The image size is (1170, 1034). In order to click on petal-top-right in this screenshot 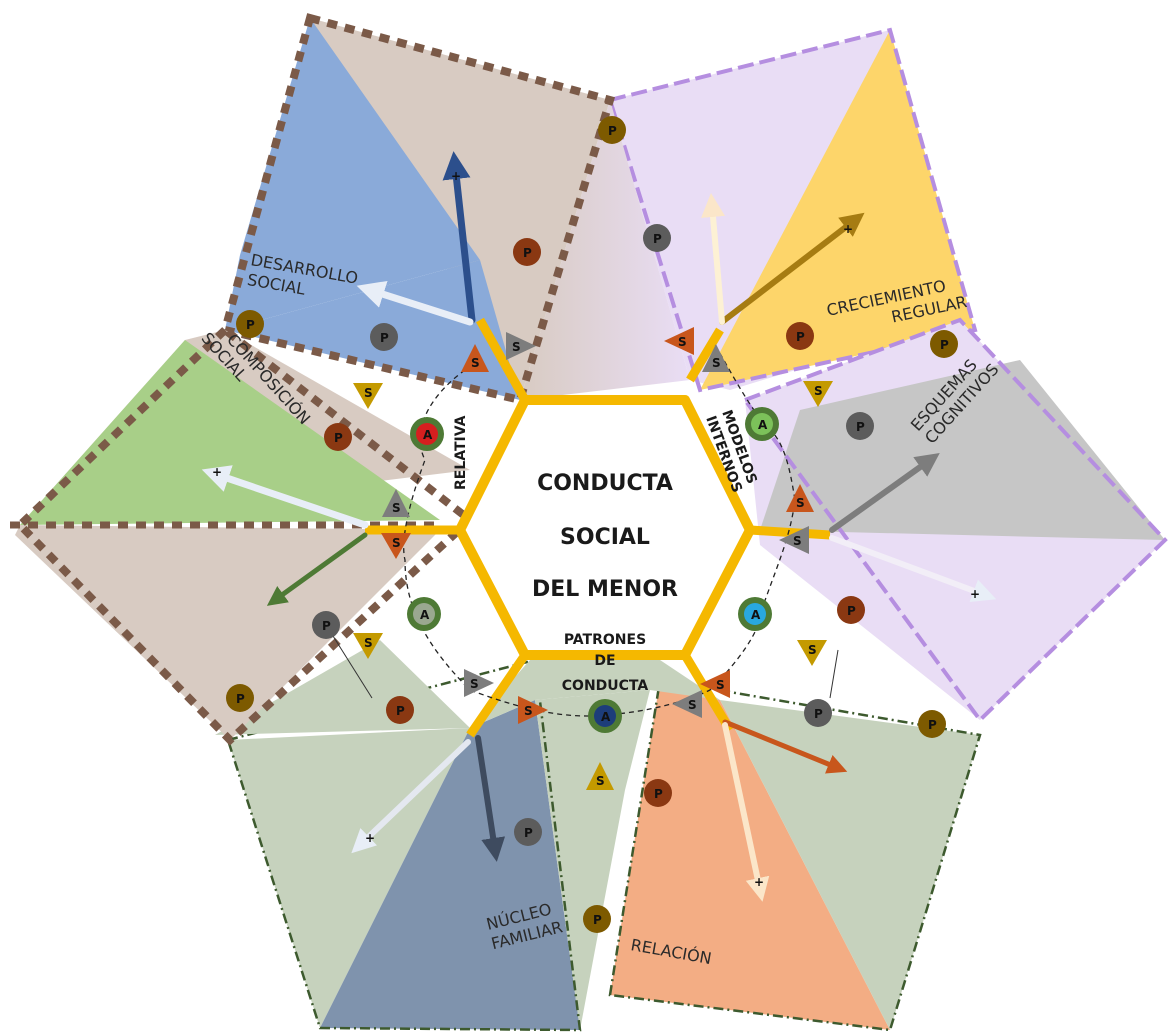, I will do `click(792, 210)`.